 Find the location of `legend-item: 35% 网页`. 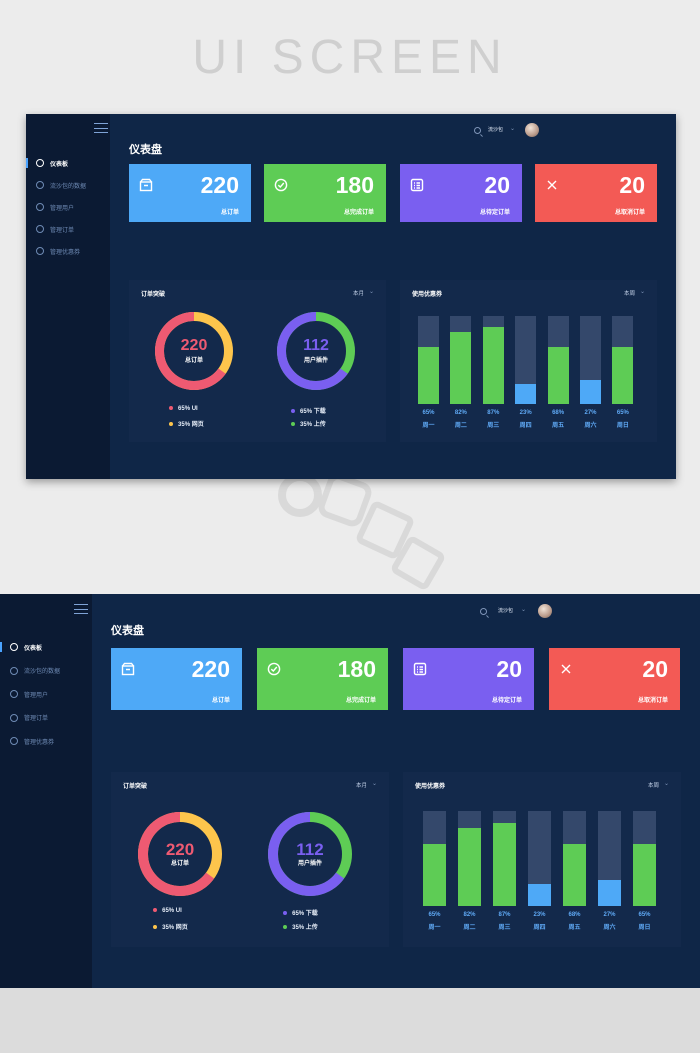

legend-item: 35% 网页 is located at coordinates (170, 926).